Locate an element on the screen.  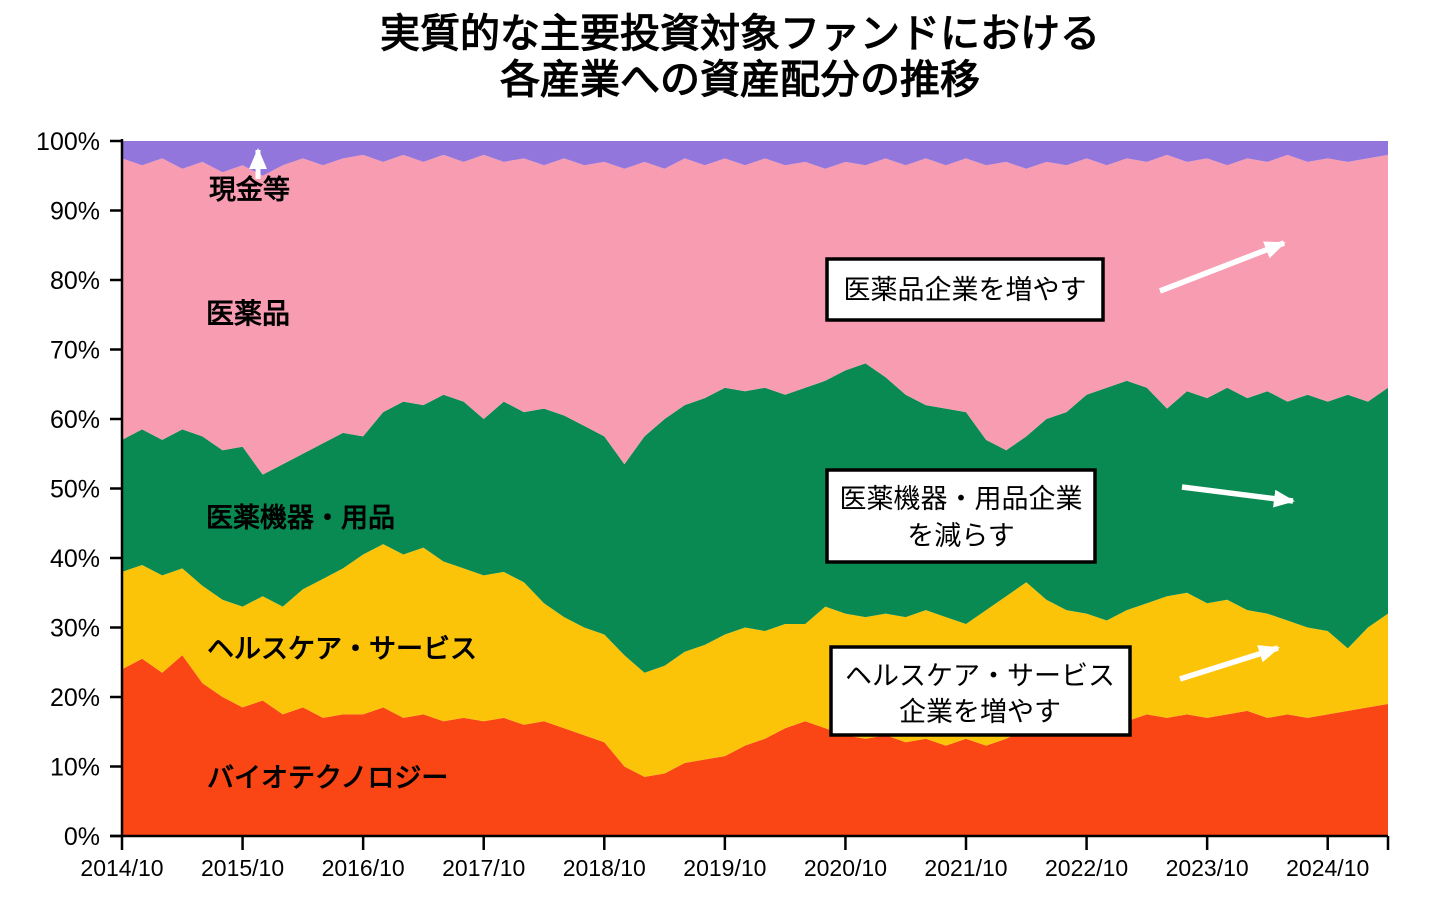
chart-title-line2: 各産業への資産配分の推移 is located at coordinates (740, 80).